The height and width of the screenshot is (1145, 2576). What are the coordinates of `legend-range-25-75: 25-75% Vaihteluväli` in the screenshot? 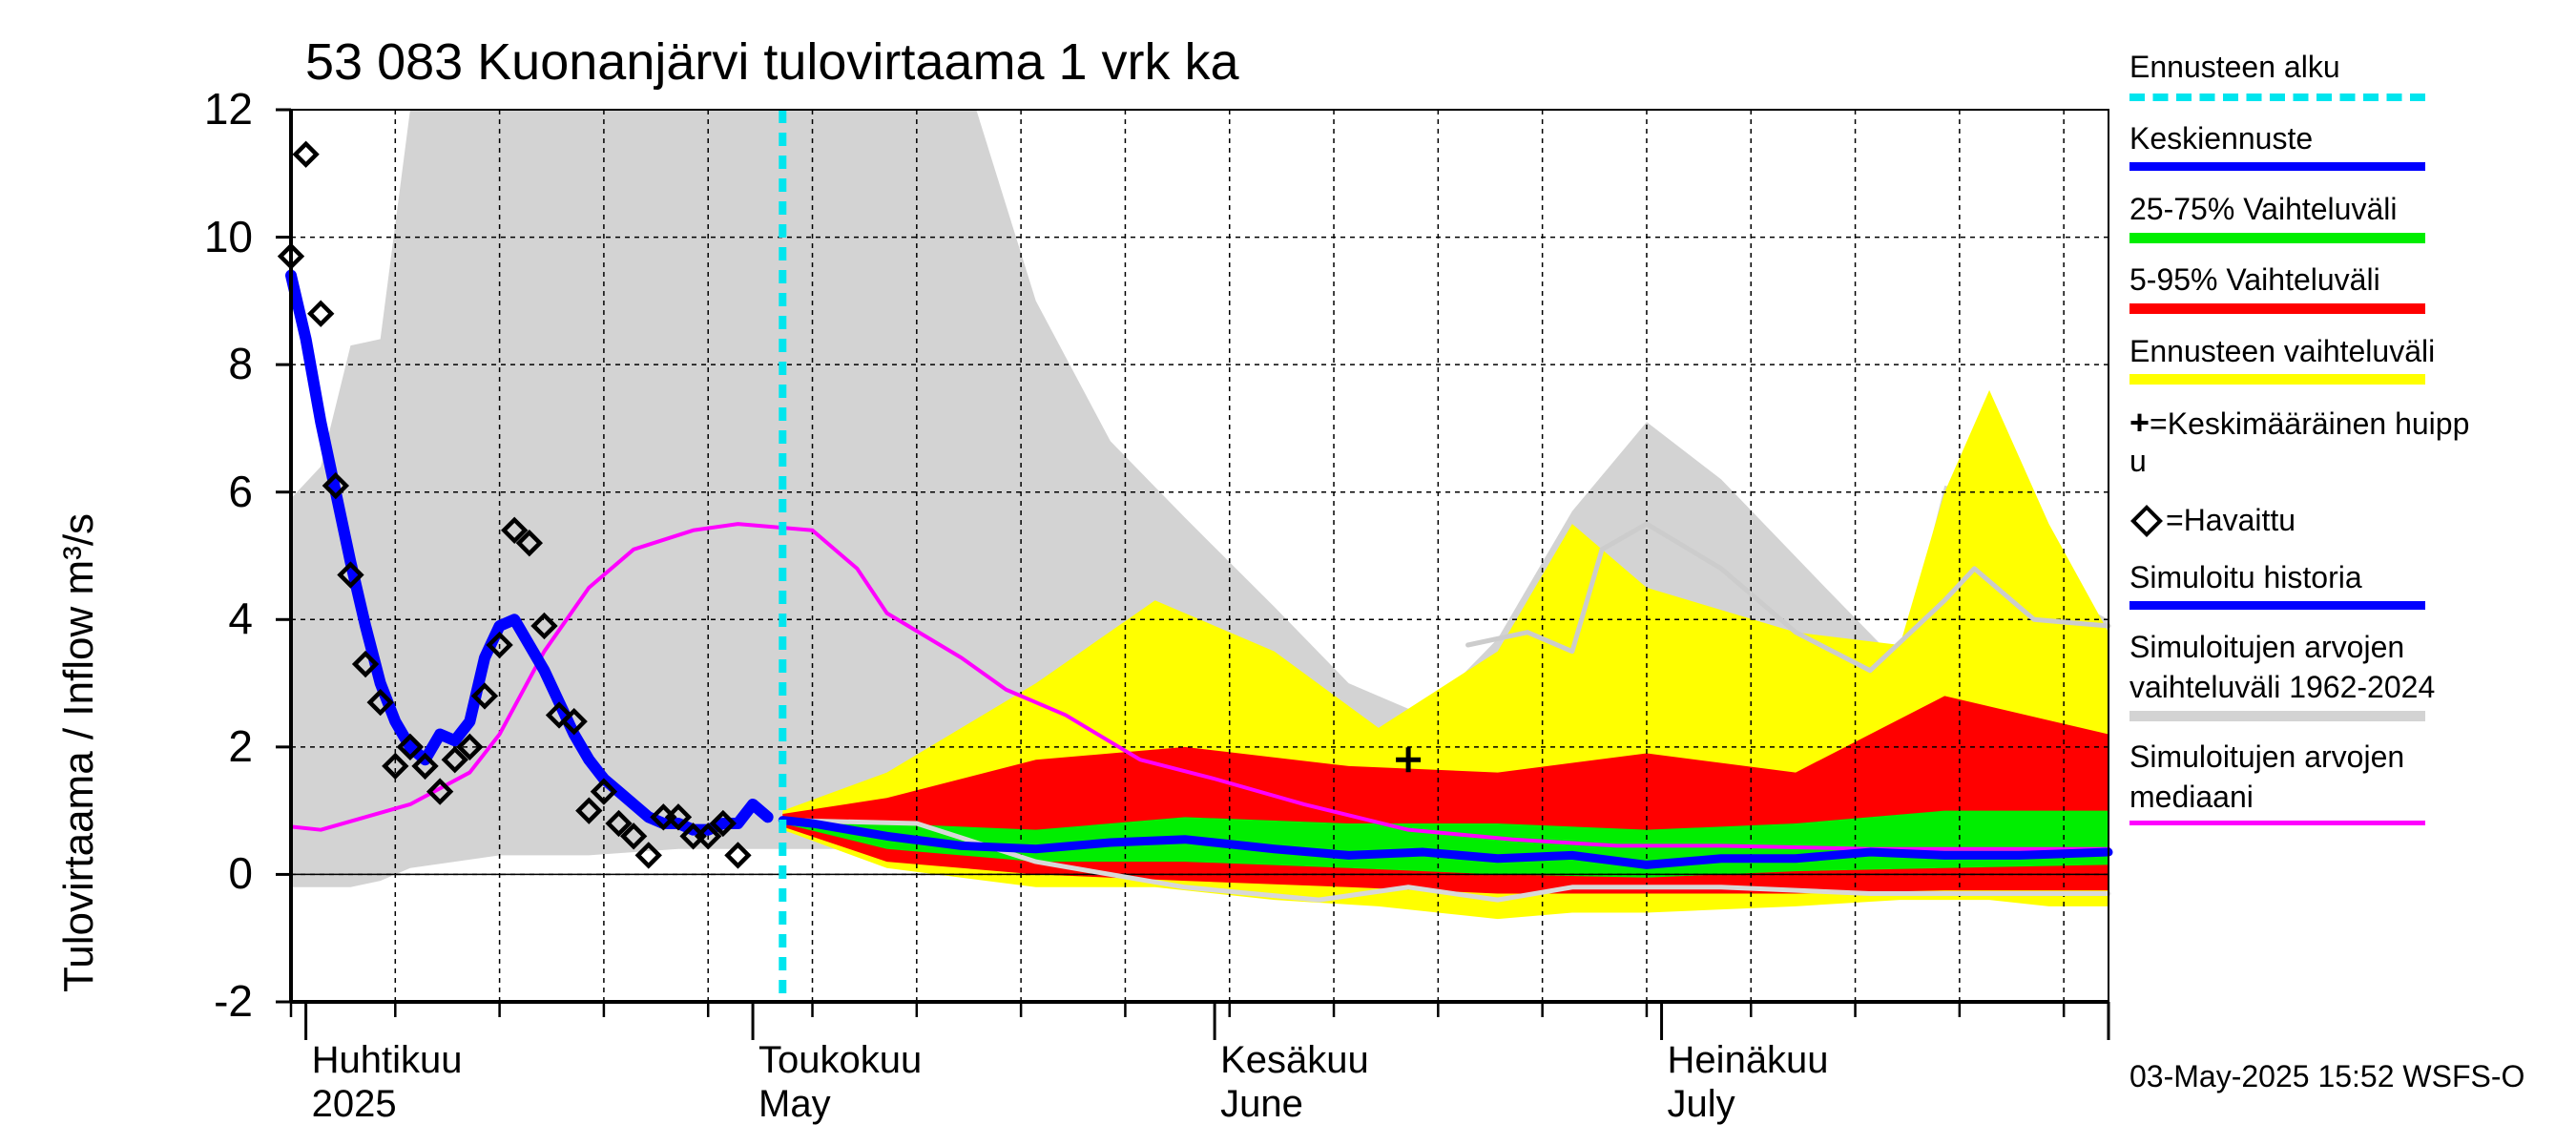 It's located at (2263, 209).